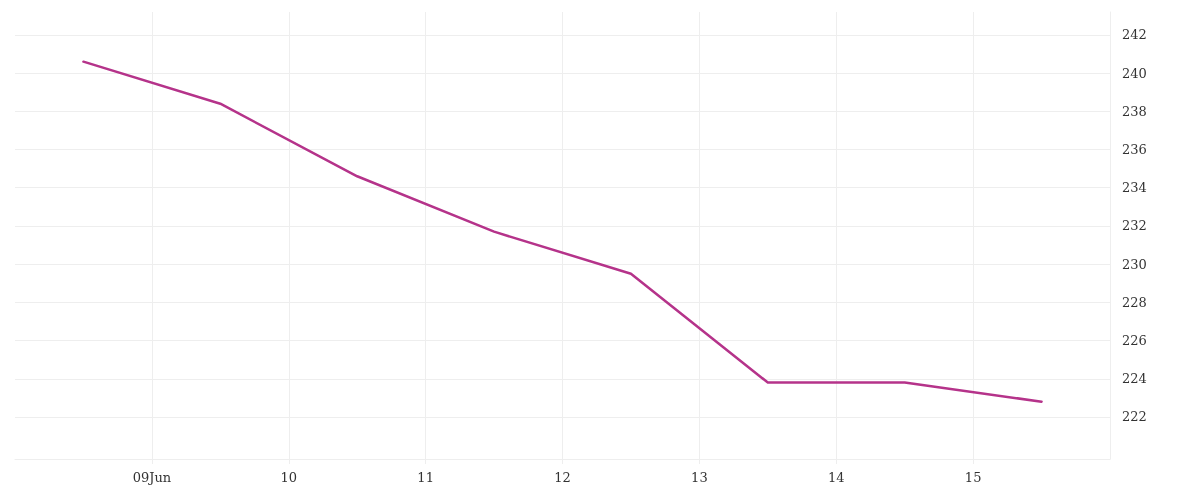  Describe the element at coordinates (1134, 264) in the screenshot. I see `y-tick-label: 230` at that location.